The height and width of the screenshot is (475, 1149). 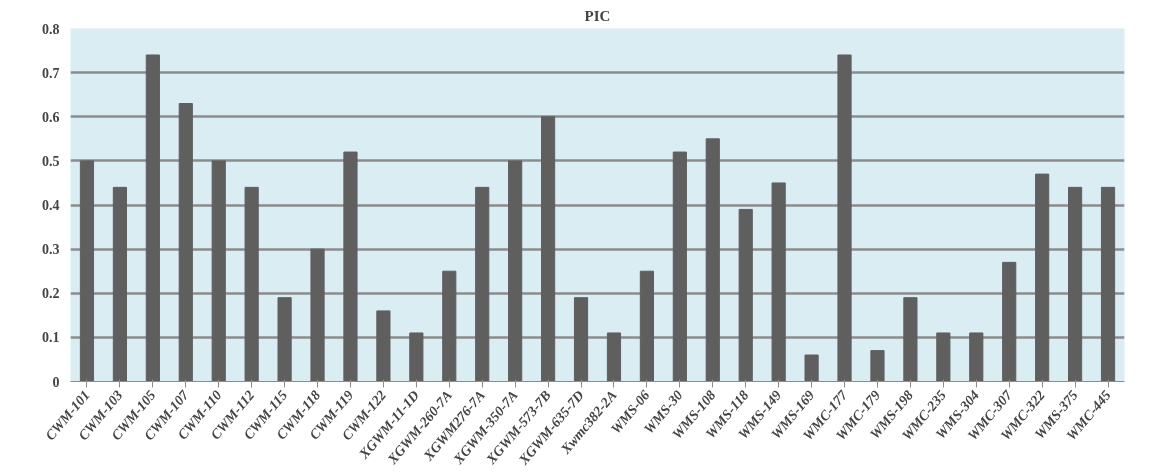 I want to click on y-tick-label: 0.8, so click(x=51, y=29).